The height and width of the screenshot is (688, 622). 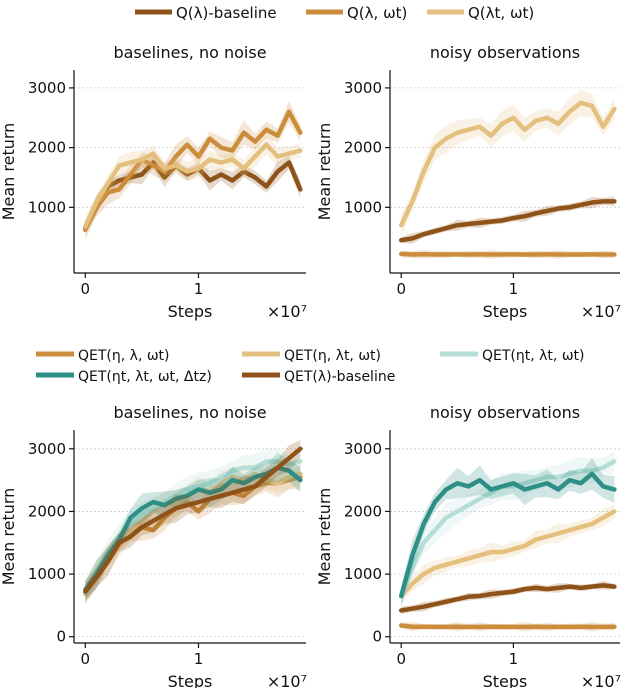 I want to click on legend-label: QET(η, λt, ωt), so click(x=332, y=356).